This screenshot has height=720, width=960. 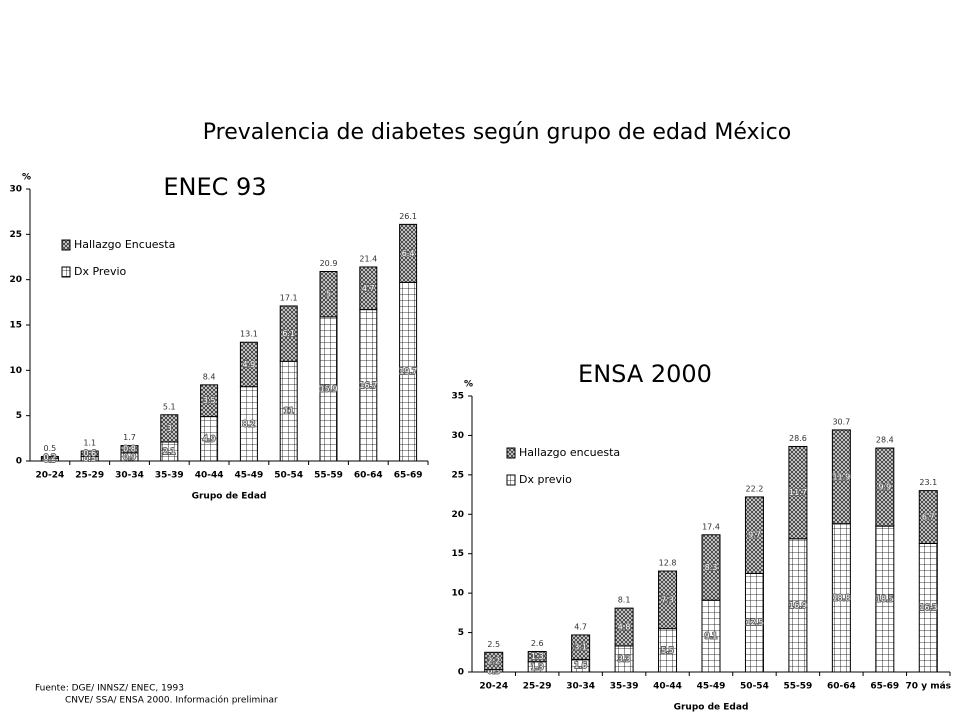 I want to click on segment-label: 8.3, so click(x=711, y=567).